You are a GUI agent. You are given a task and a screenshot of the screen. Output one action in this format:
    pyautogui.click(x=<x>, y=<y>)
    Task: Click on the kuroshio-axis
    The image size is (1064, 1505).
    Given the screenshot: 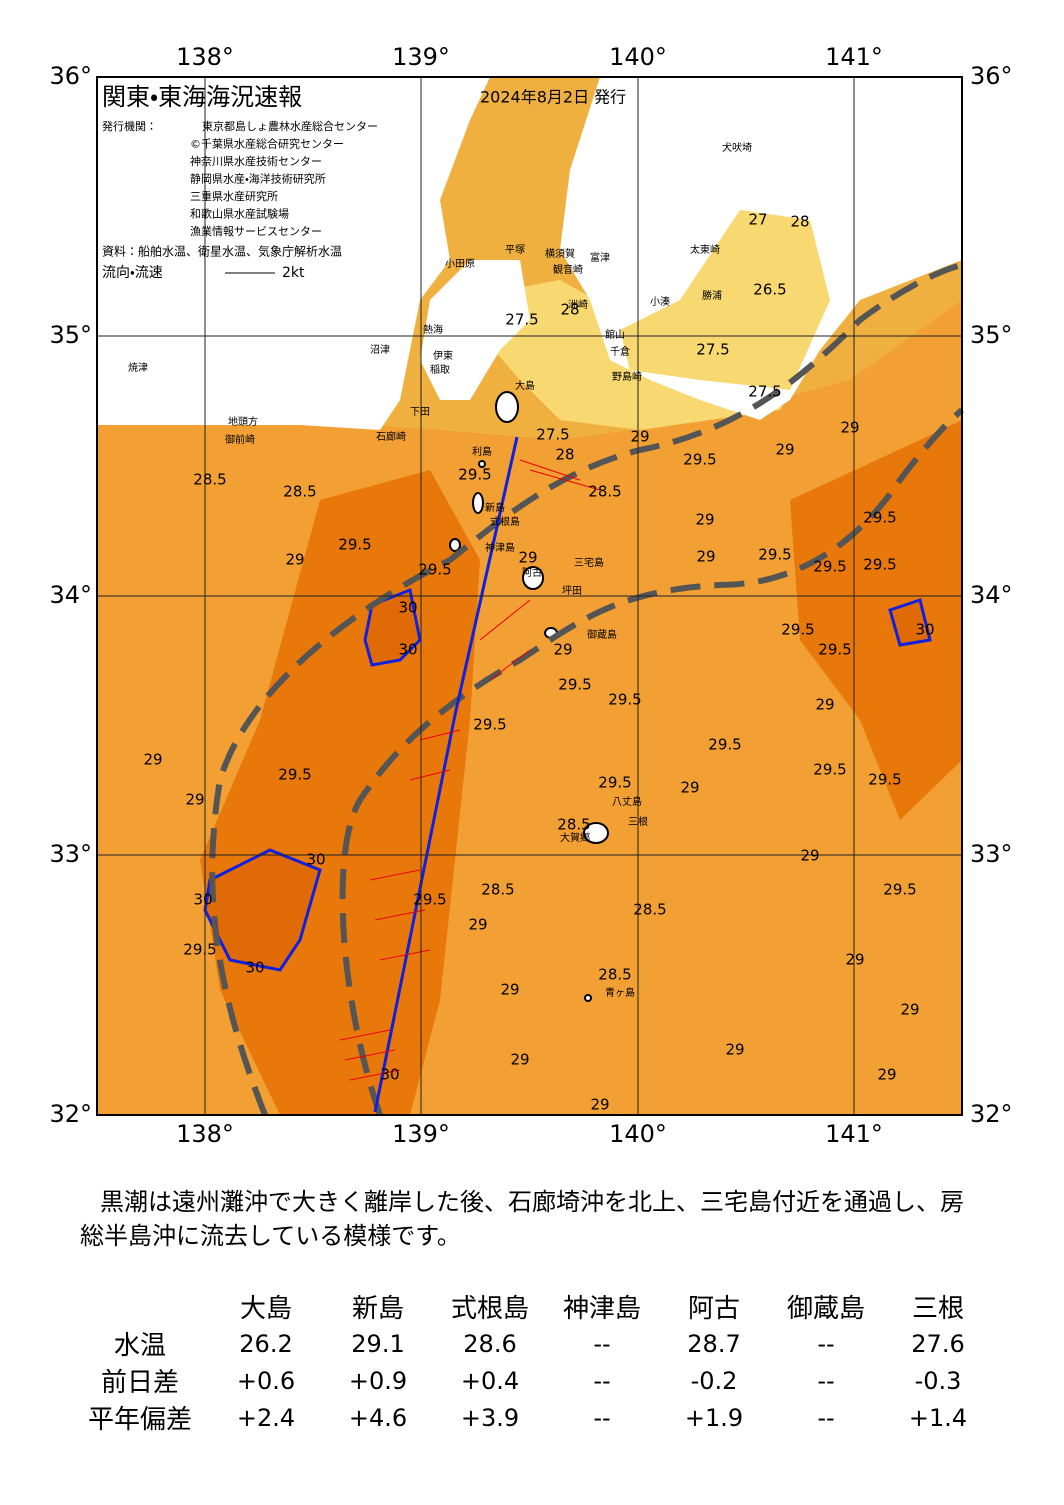 What is the action you would take?
    pyautogui.click(x=446, y=774)
    